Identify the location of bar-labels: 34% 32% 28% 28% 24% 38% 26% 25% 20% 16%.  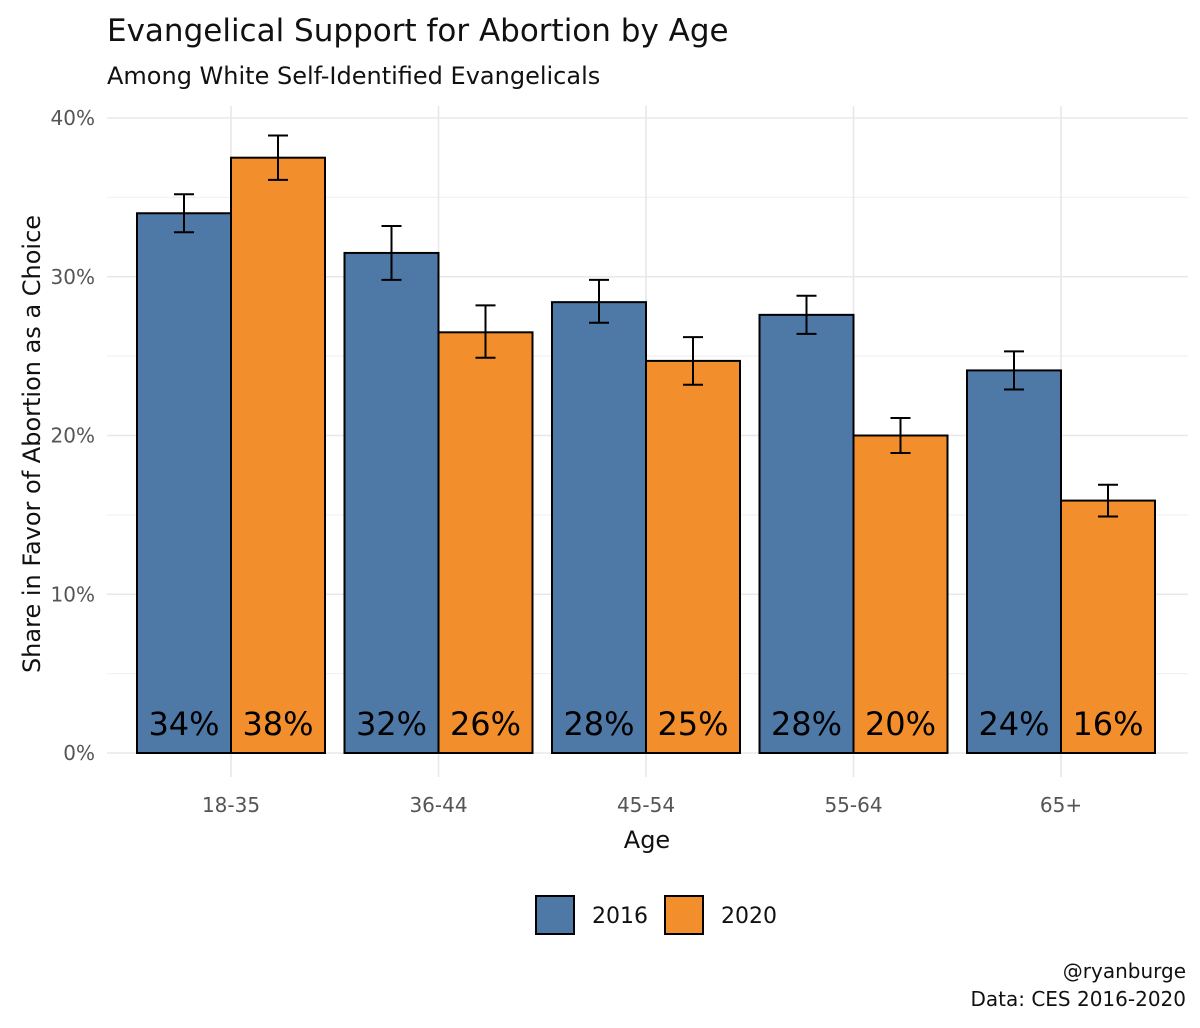
(645, 724).